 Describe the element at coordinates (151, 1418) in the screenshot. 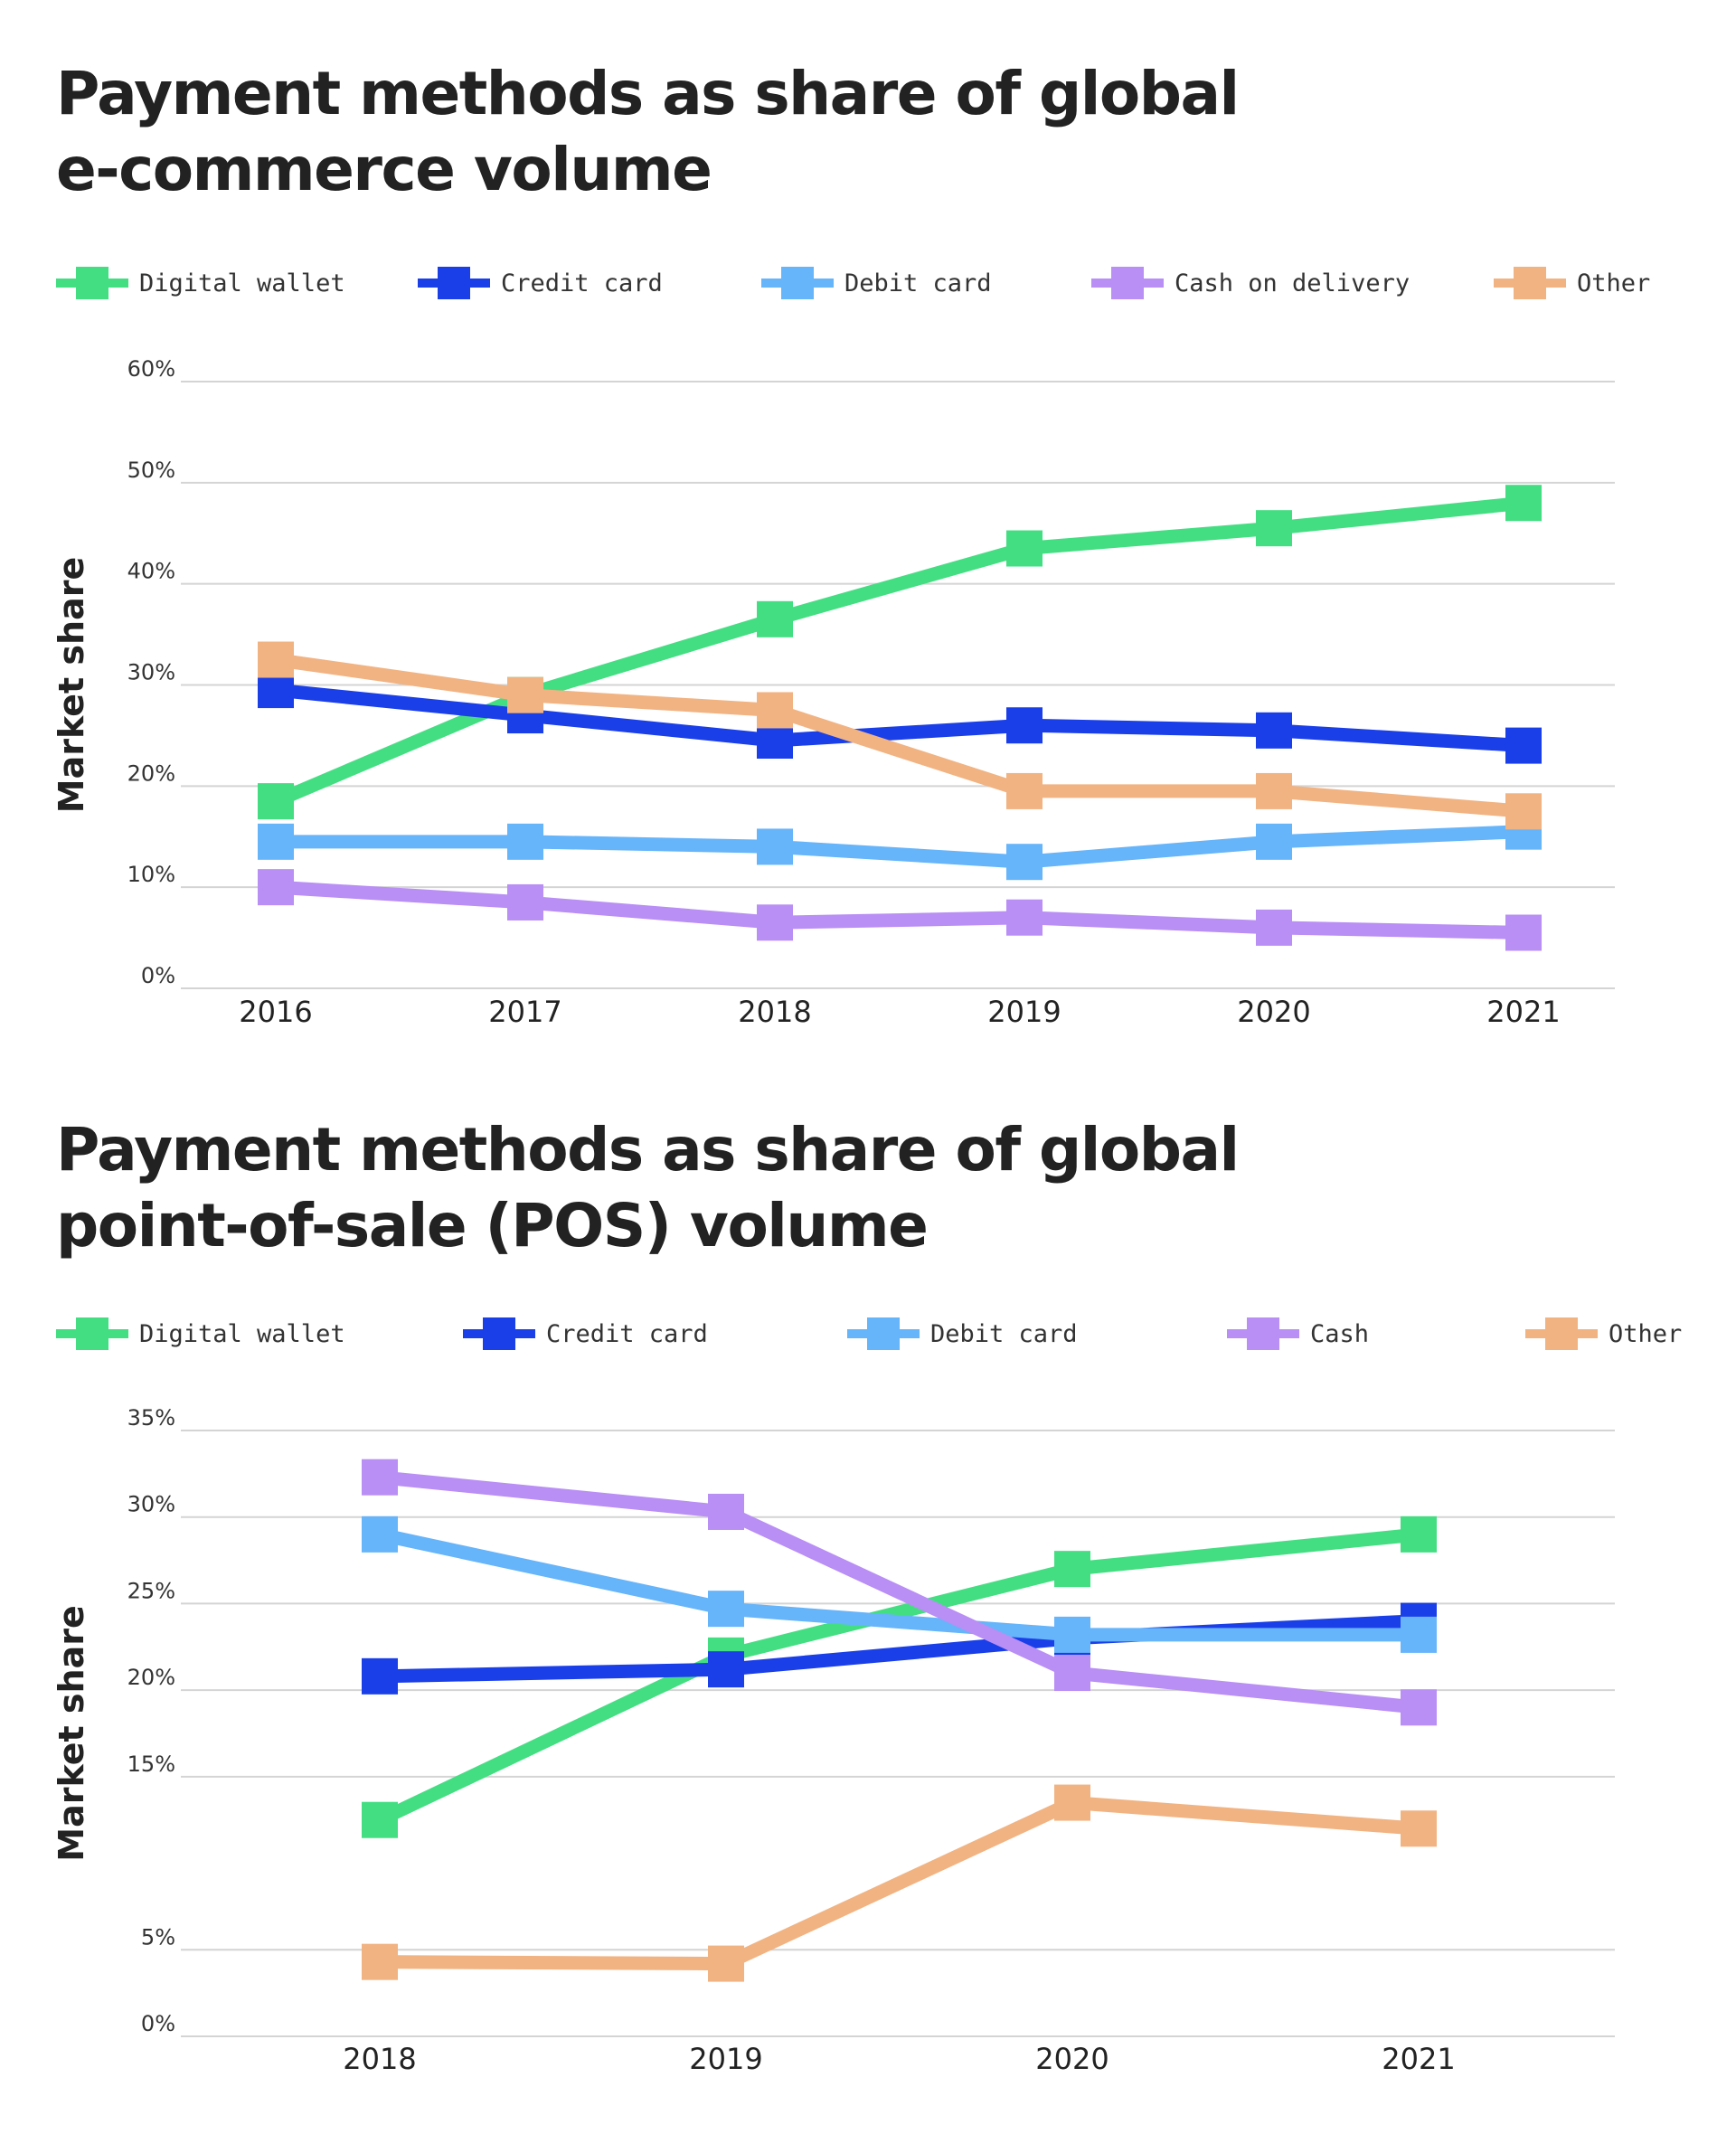

I see `y-tick-label: 35%` at that location.